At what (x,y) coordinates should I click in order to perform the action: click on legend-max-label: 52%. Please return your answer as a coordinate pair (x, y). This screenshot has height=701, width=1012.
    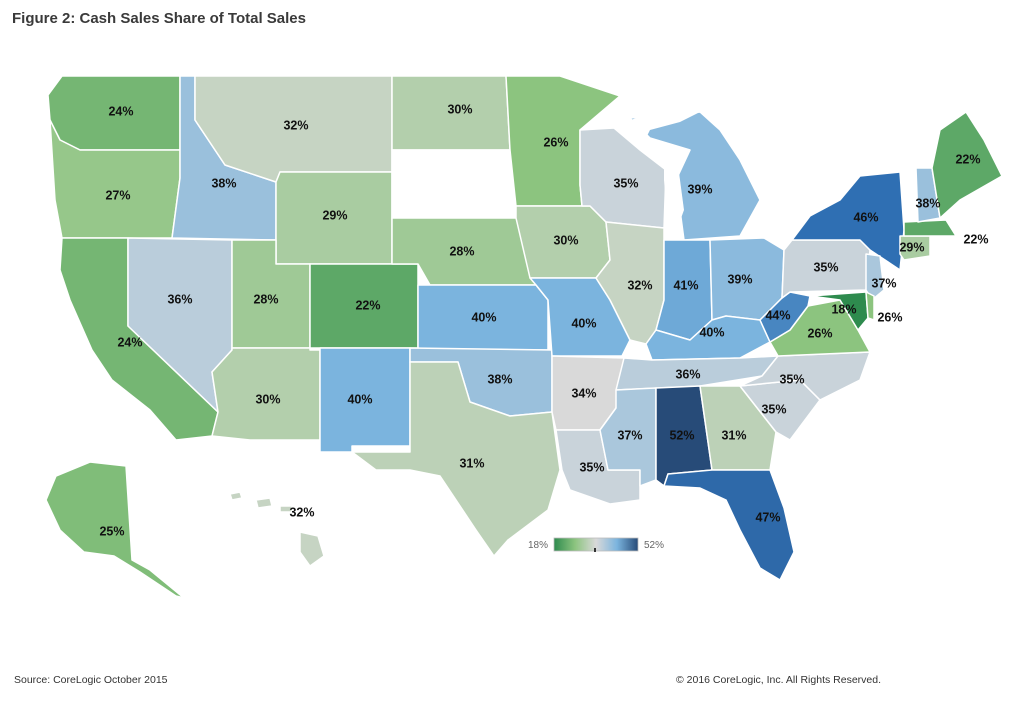
    Looking at the image, I should click on (654, 545).